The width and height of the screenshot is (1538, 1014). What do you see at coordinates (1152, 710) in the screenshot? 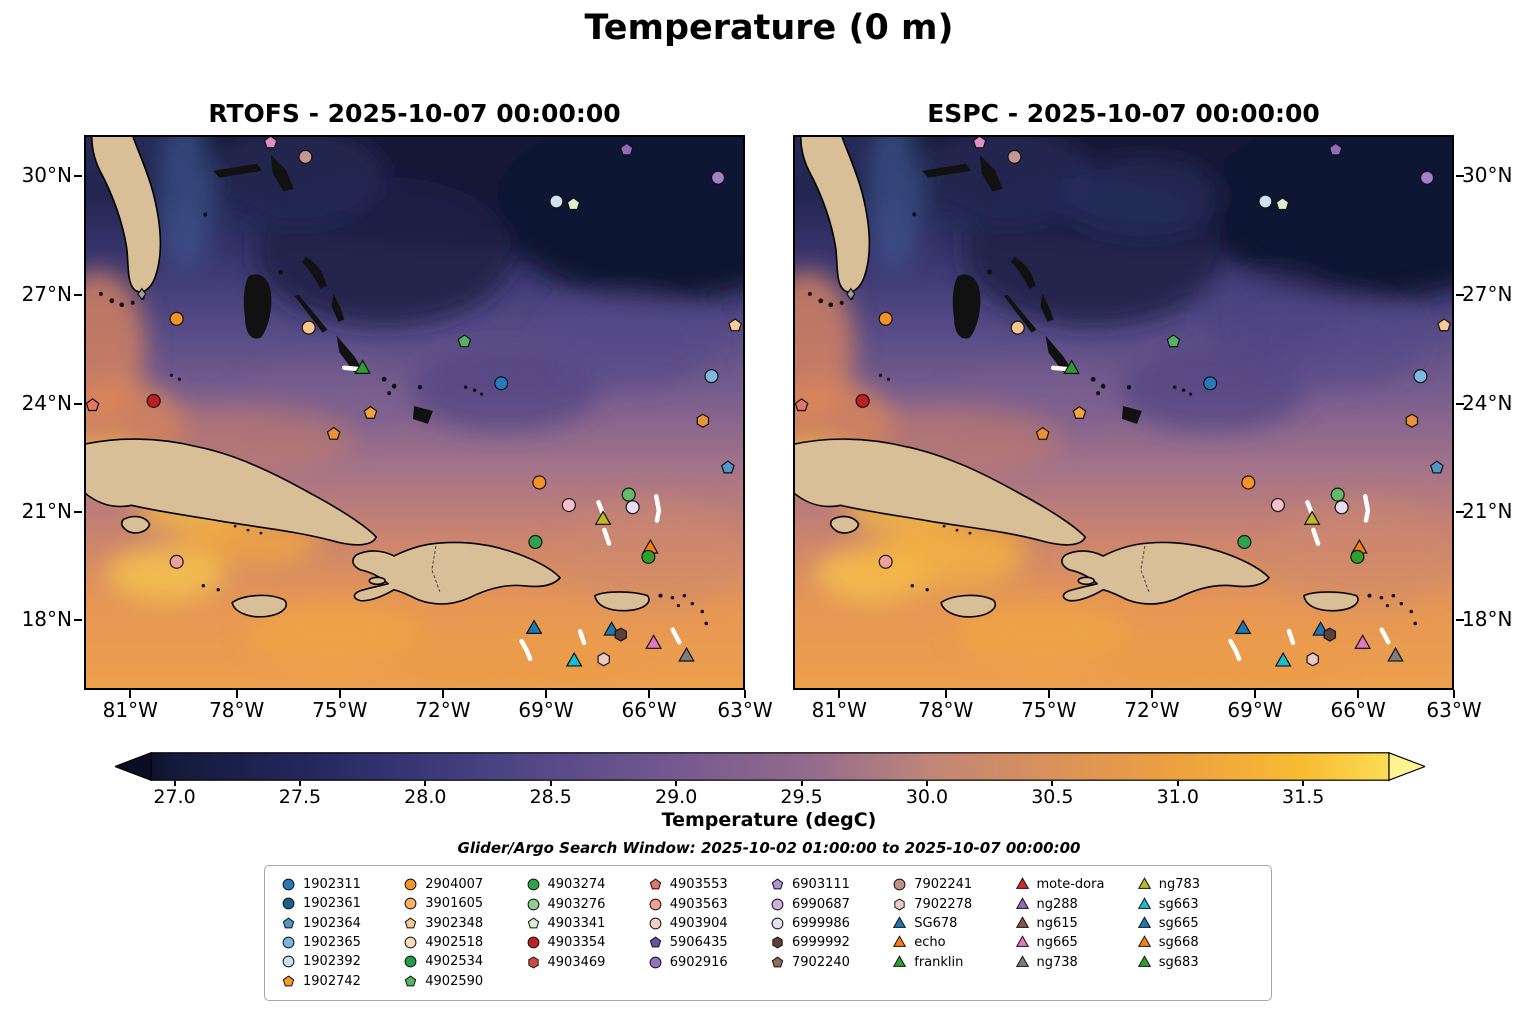
I see `x-tick-label: 72°W` at bounding box center [1152, 710].